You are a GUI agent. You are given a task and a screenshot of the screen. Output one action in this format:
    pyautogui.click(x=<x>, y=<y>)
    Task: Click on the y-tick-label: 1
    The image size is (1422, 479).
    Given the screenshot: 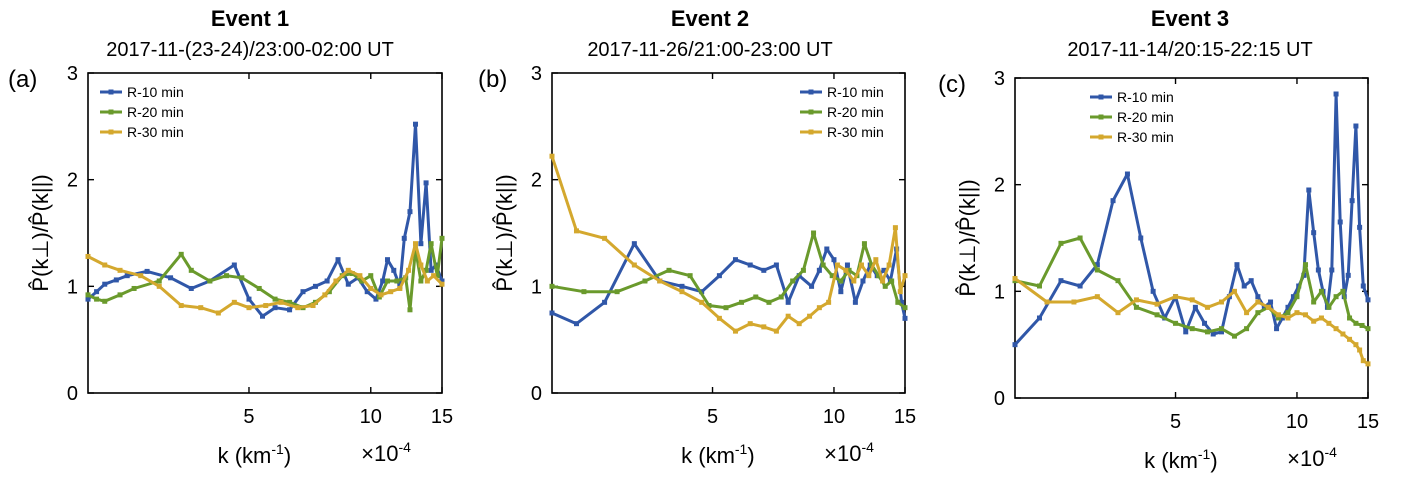 What is the action you would take?
    pyautogui.click(x=999, y=292)
    